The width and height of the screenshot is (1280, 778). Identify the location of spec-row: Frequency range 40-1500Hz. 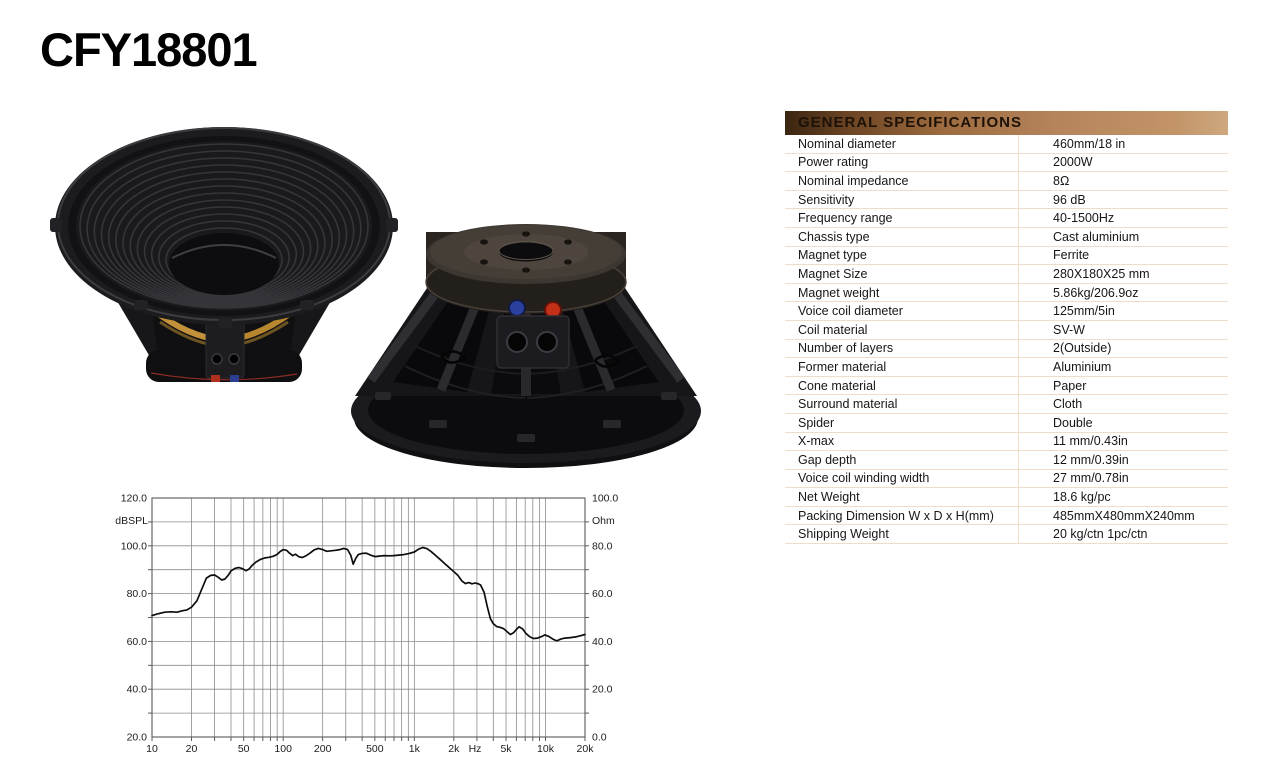
(1006, 218).